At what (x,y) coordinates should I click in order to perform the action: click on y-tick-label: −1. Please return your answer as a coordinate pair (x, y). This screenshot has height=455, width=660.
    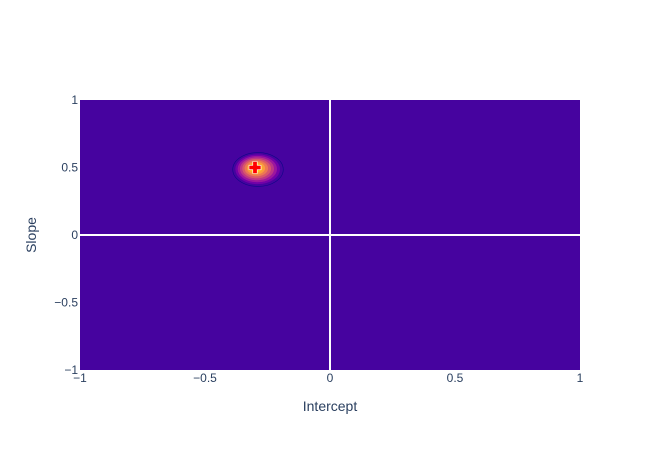
    Looking at the image, I should click on (71, 370).